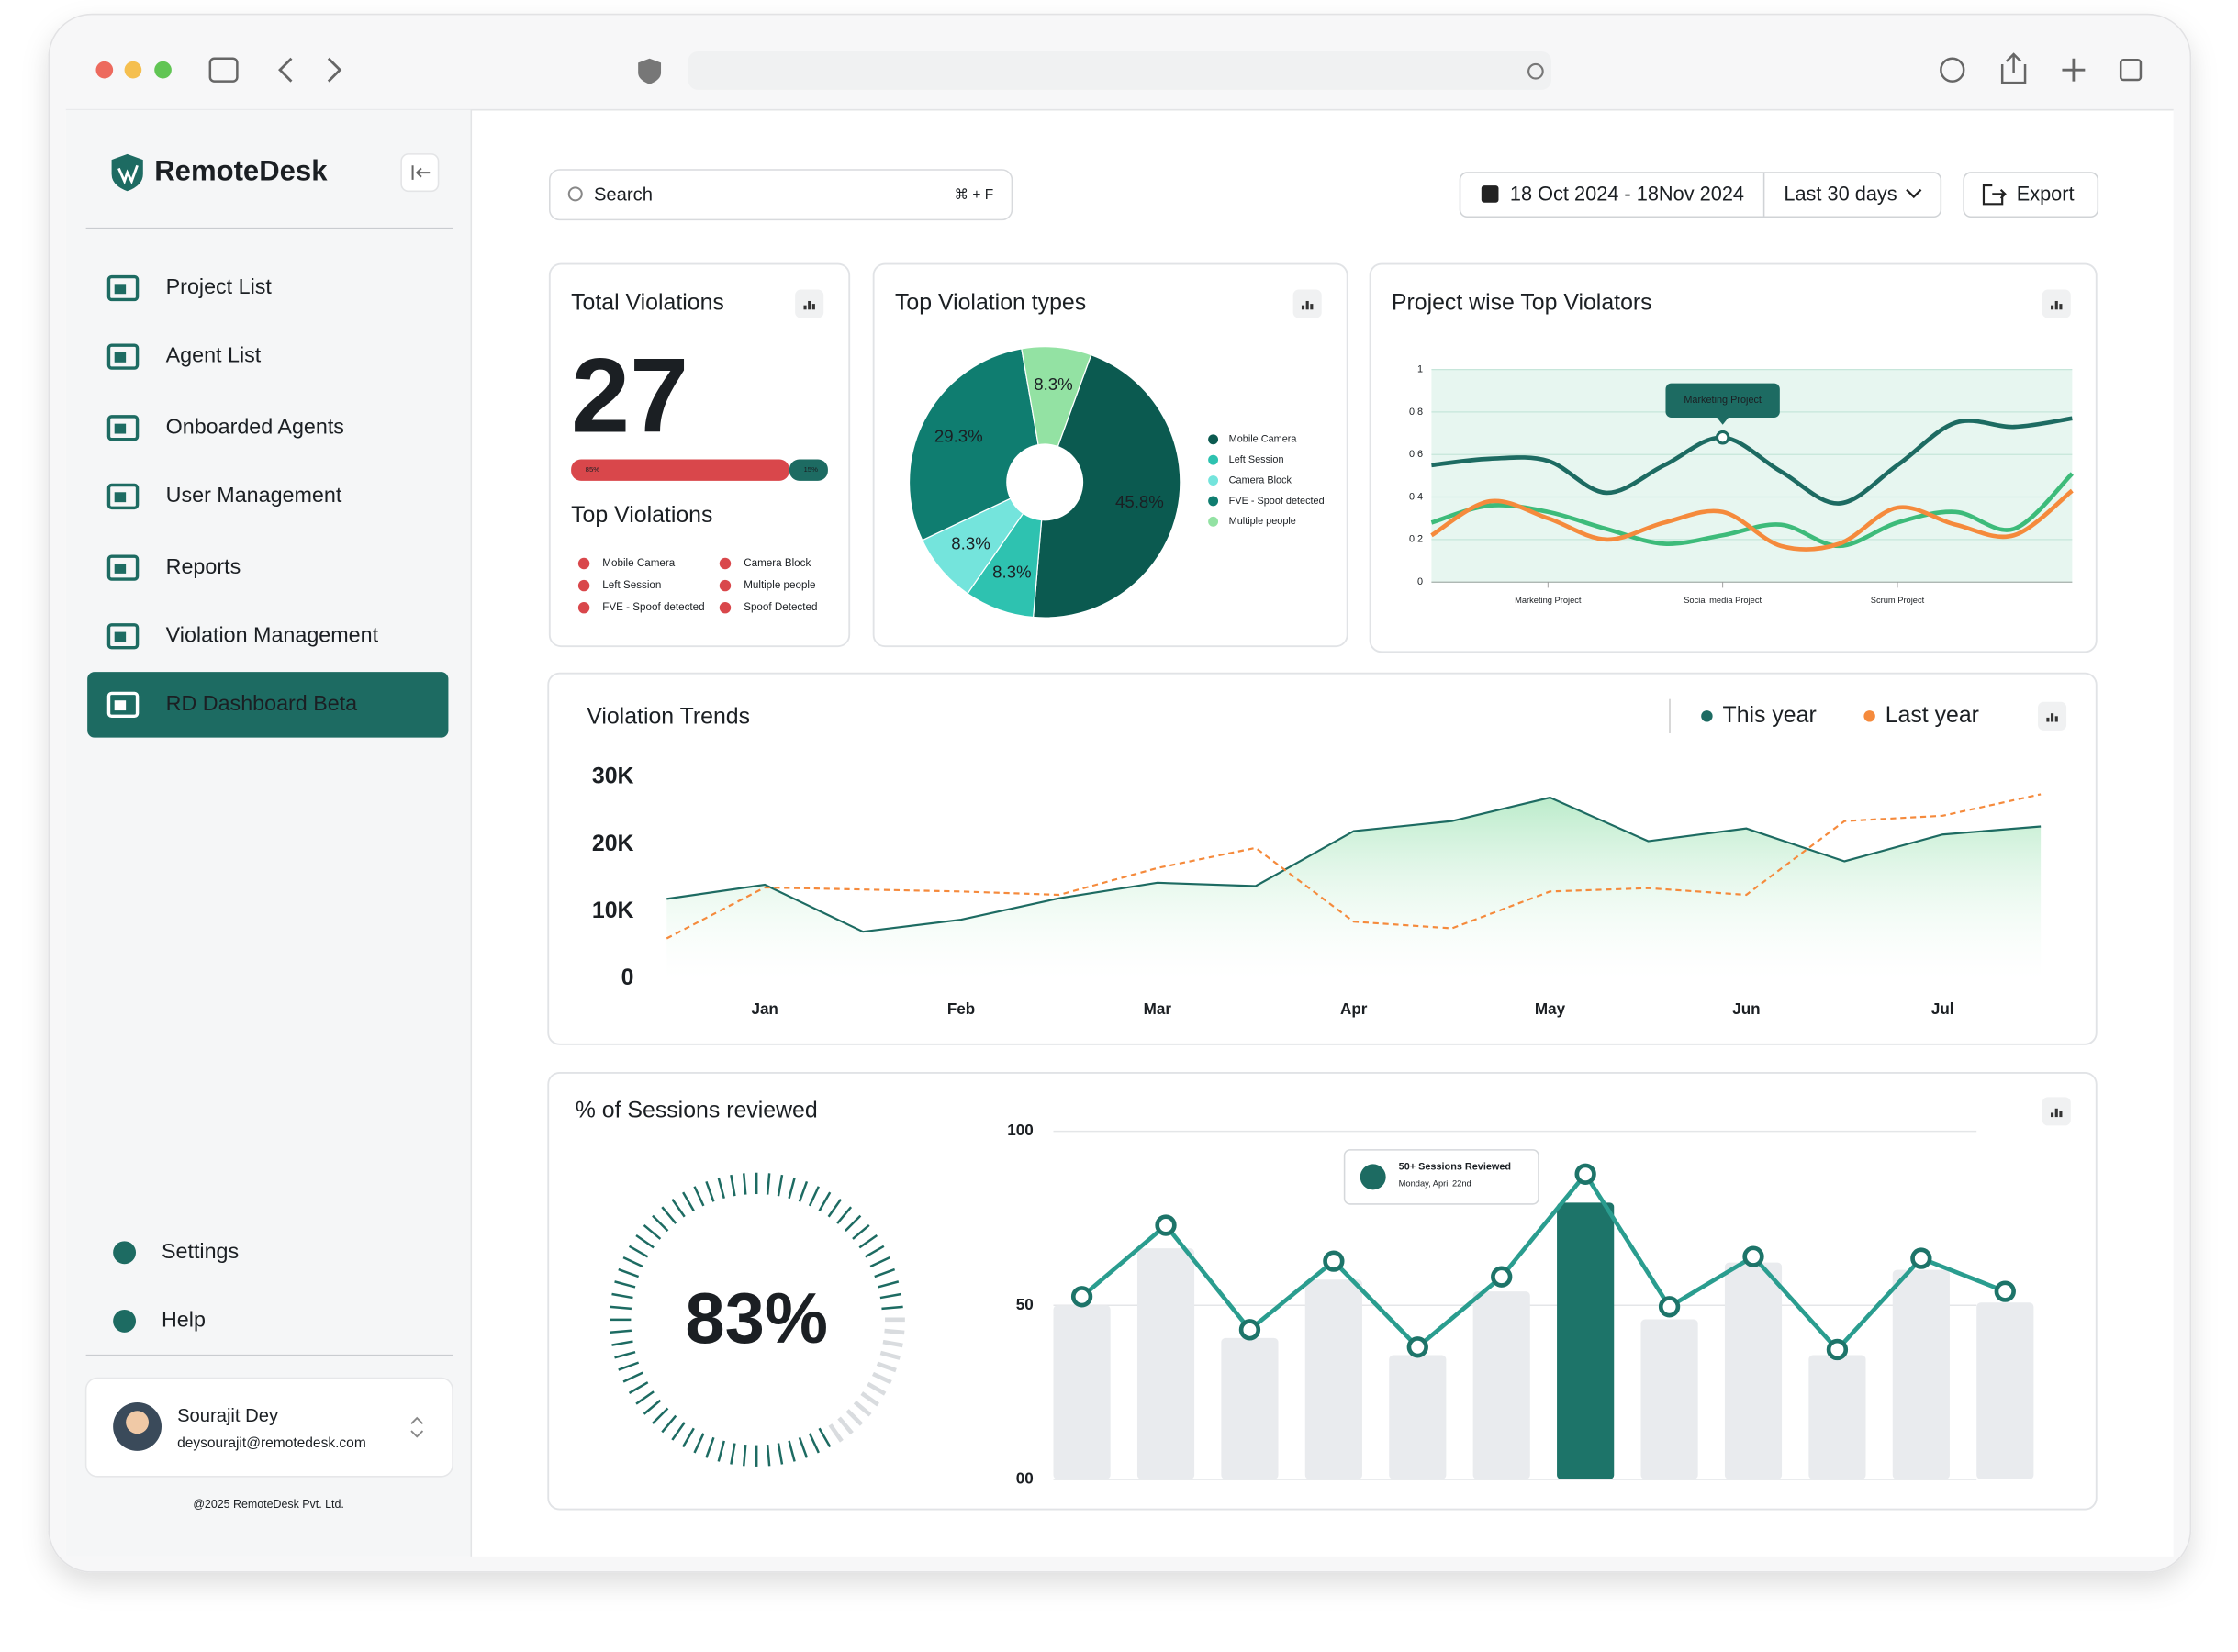 Image resolution: width=2238 pixels, height=1652 pixels. Describe the element at coordinates (650, 71) in the screenshot. I see `shield-icon` at that location.